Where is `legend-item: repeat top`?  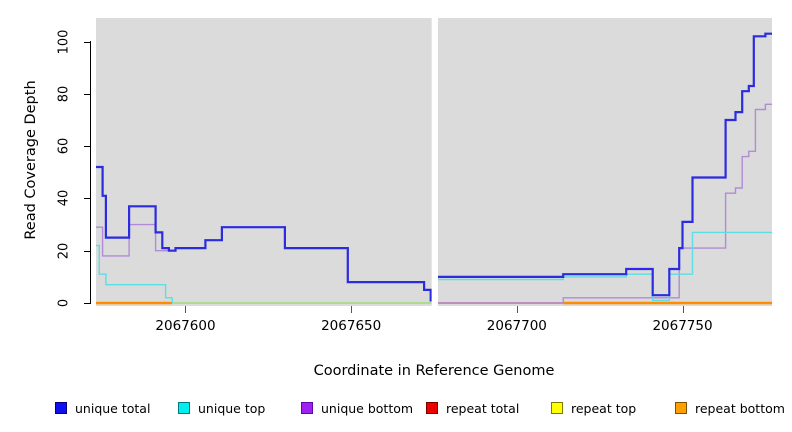 legend-item: repeat top is located at coordinates (593, 408).